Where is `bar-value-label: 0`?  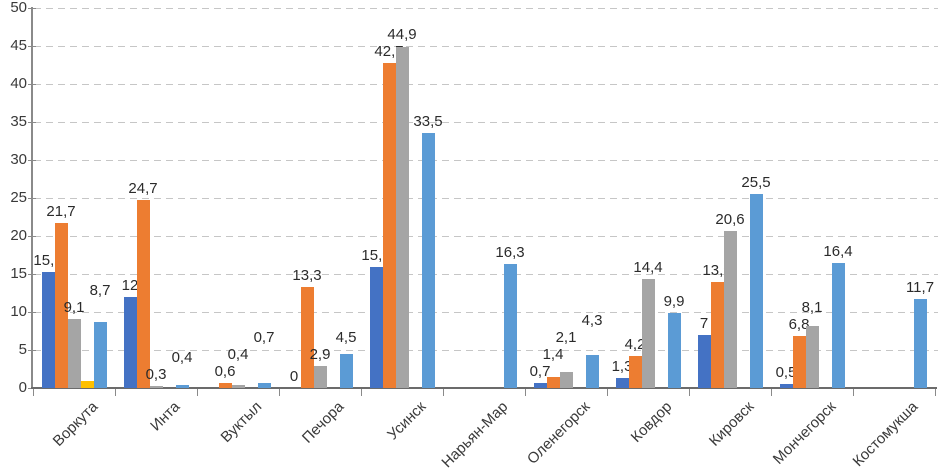 bar-value-label: 0 is located at coordinates (294, 376).